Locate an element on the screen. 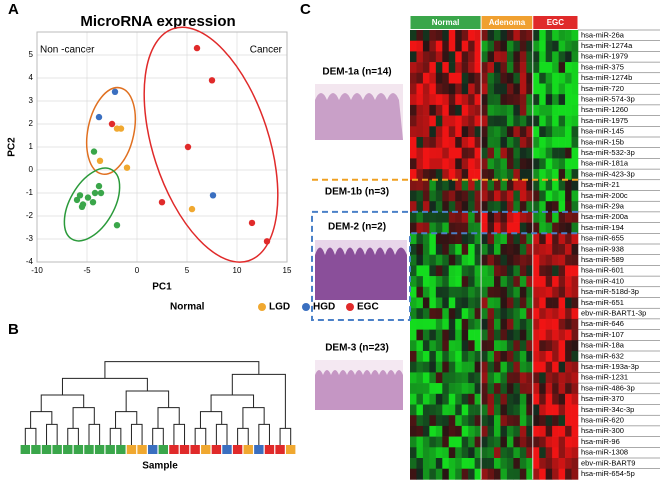 The width and height of the screenshot is (660, 484). y-tick-label: 2 is located at coordinates (31, 123).